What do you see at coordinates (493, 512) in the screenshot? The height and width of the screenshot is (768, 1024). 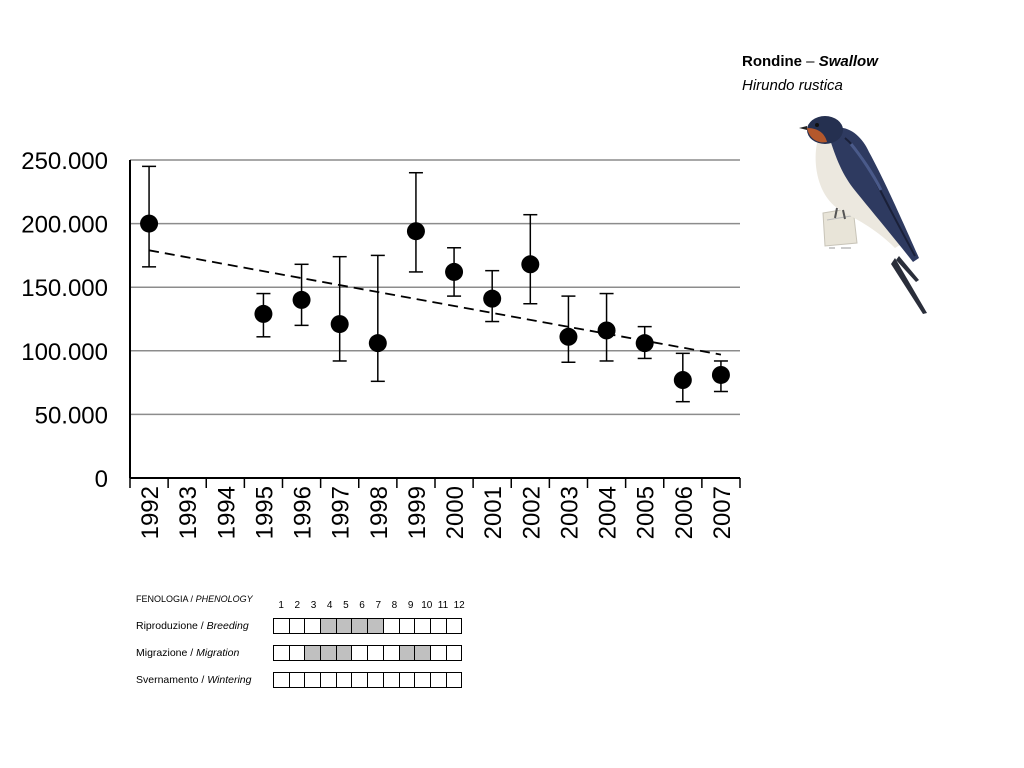 I see `x-tick-label: 2001` at bounding box center [493, 512].